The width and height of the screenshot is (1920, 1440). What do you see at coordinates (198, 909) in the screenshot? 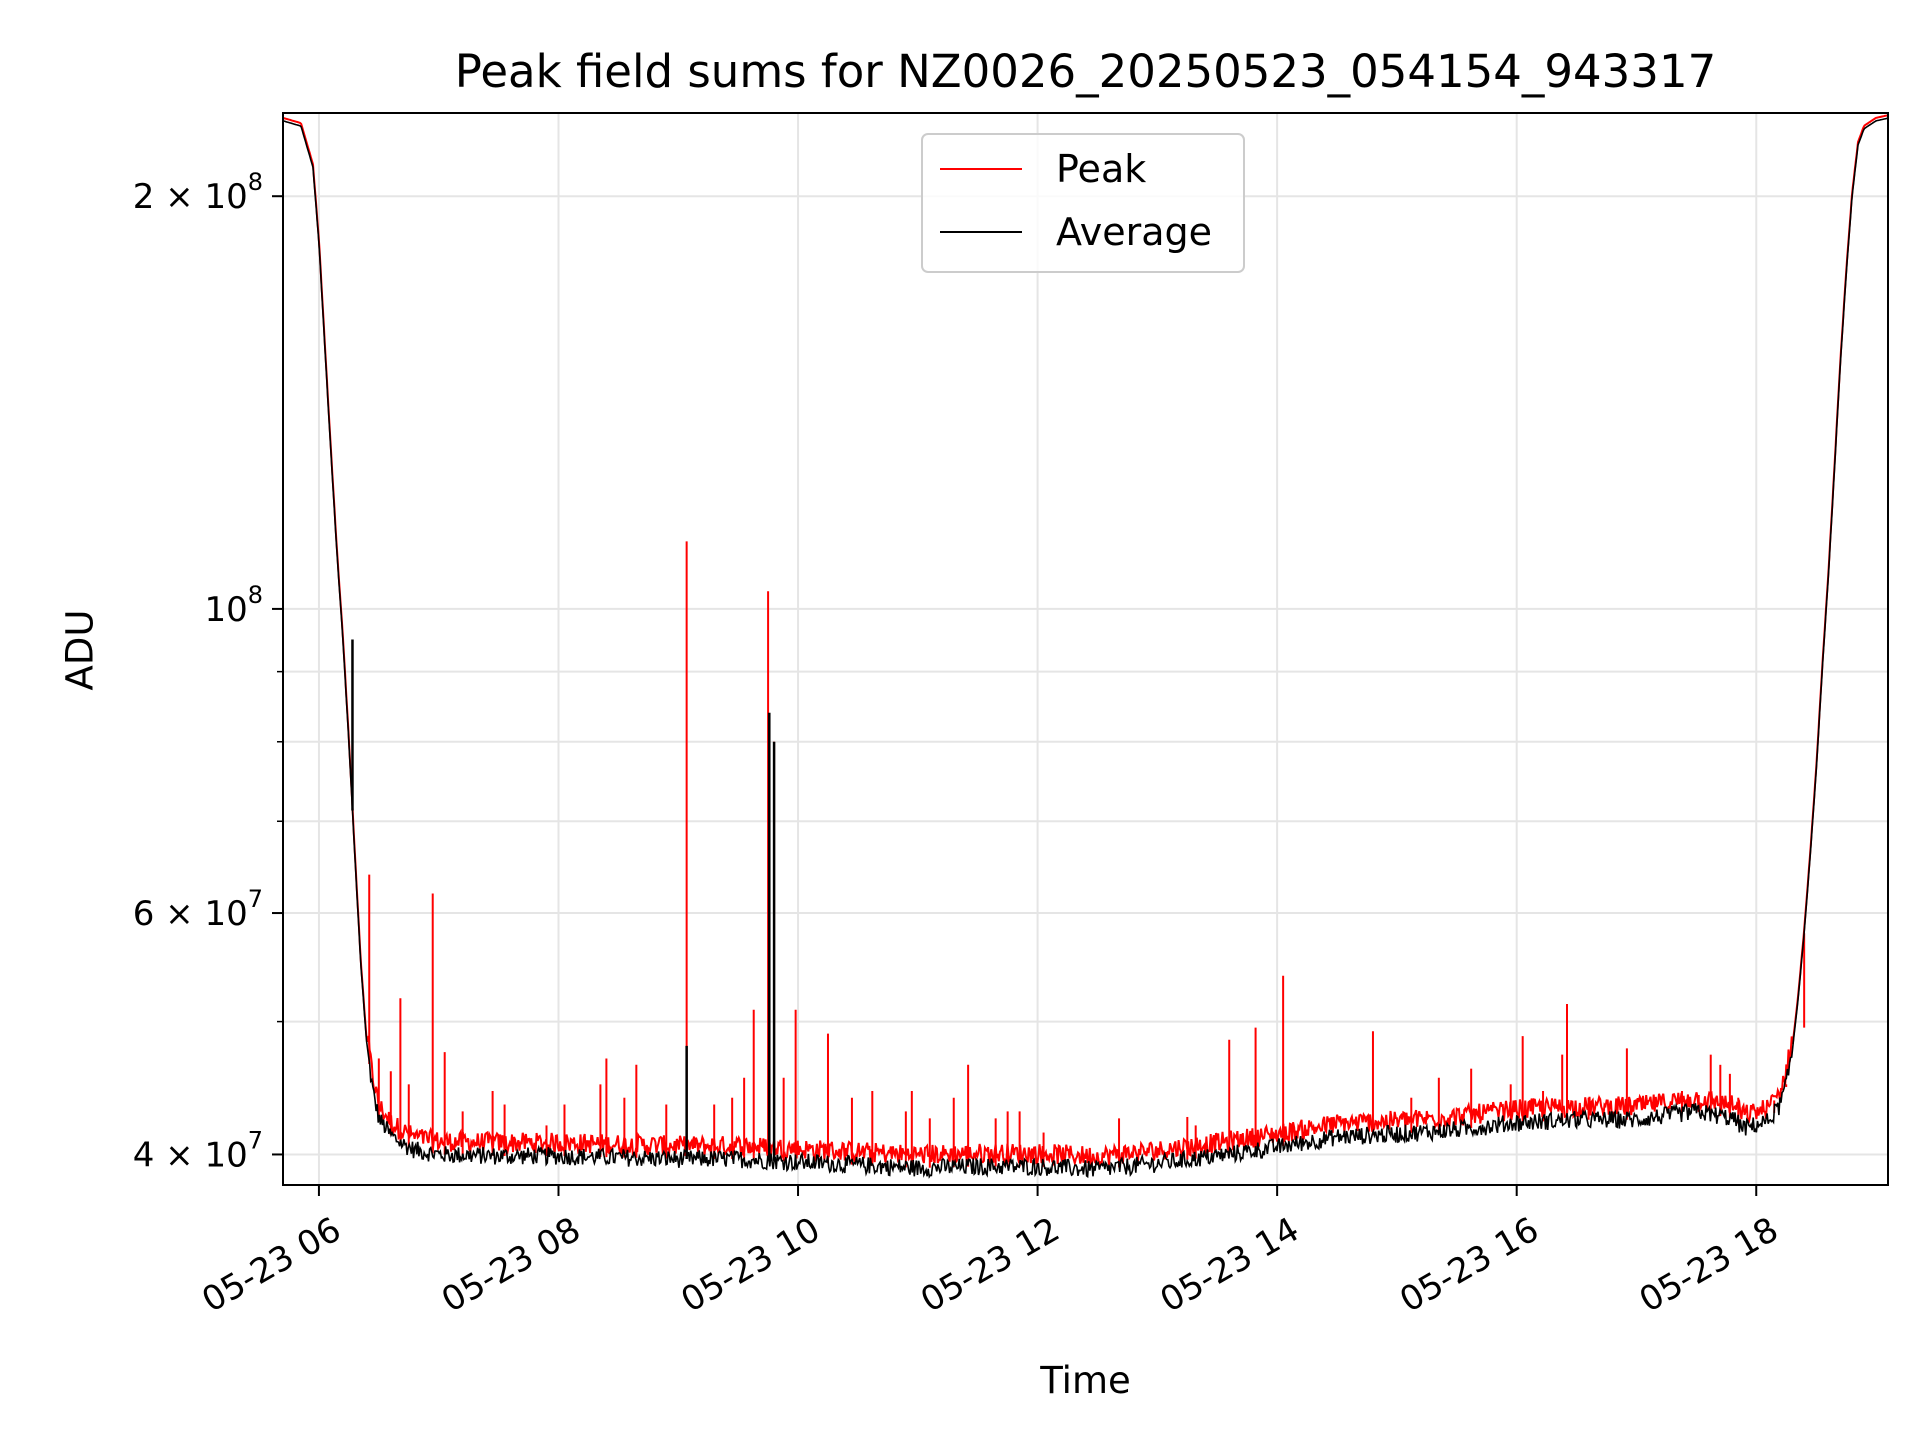
I see `y-tick-label: 6 × 10⁷` at bounding box center [198, 909].